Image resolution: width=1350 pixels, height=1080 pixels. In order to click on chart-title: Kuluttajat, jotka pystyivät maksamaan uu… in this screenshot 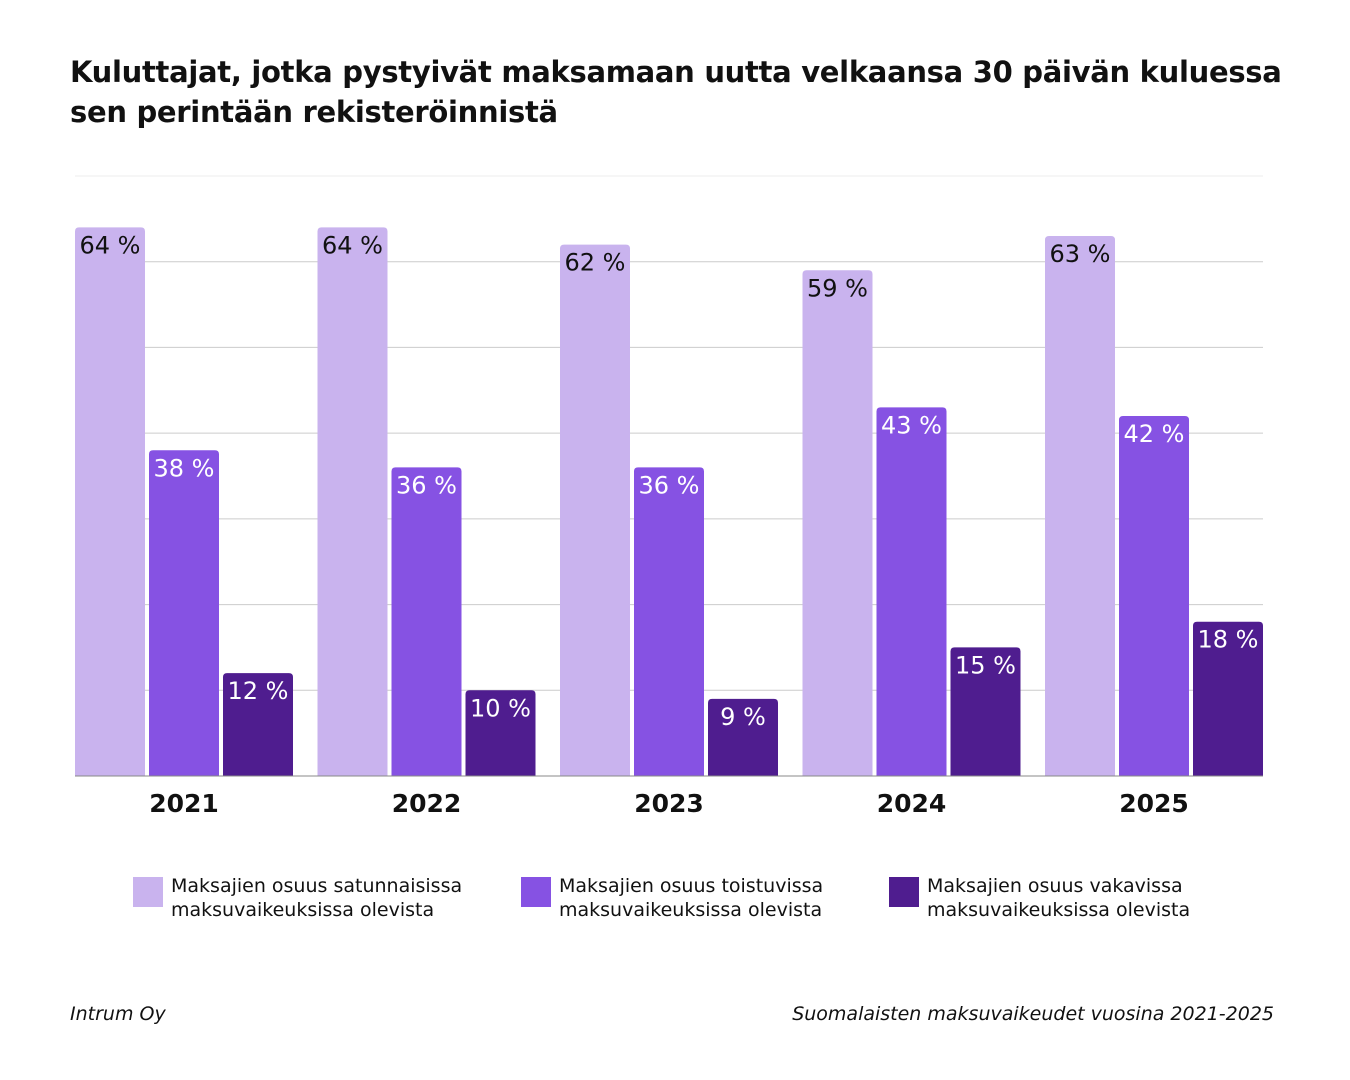, I will do `click(676, 92)`.